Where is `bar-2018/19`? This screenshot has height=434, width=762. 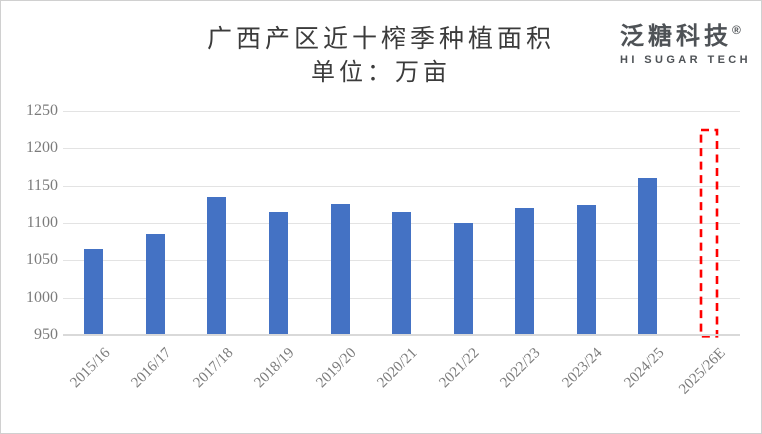 bar-2018/19 is located at coordinates (278, 273).